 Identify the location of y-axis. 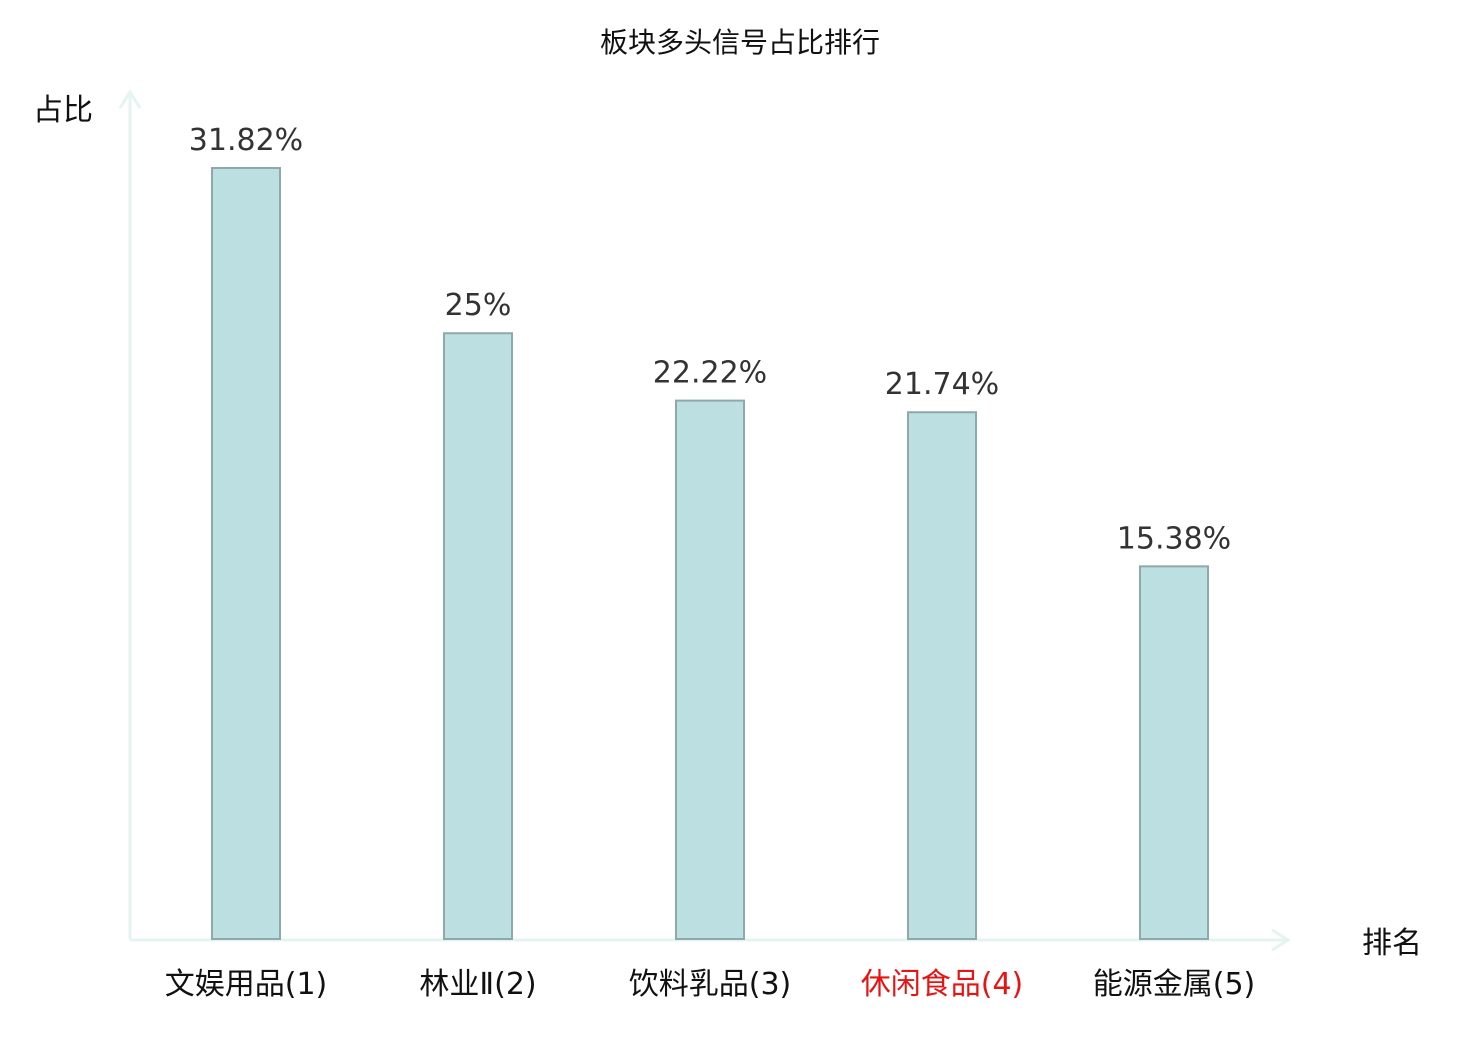
(130, 514).